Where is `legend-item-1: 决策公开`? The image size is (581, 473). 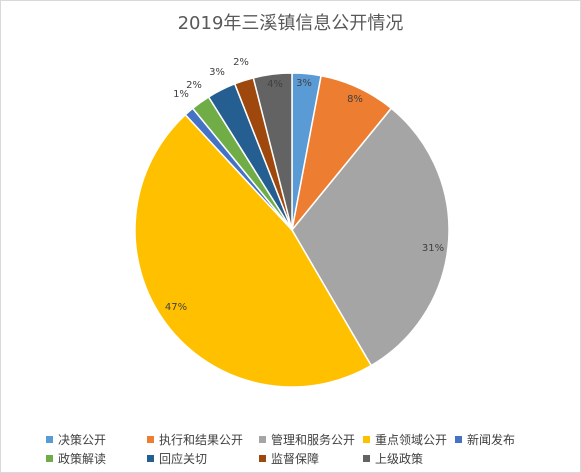
legend-item-1: 决策公开 is located at coordinates (76, 439).